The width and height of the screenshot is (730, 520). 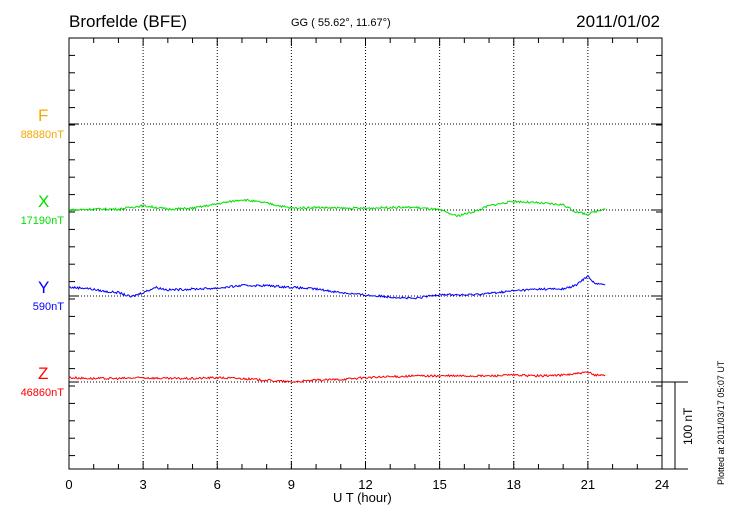 What do you see at coordinates (42, 135) in the screenshot?
I see `series-baseline-f: 88880nT` at bounding box center [42, 135].